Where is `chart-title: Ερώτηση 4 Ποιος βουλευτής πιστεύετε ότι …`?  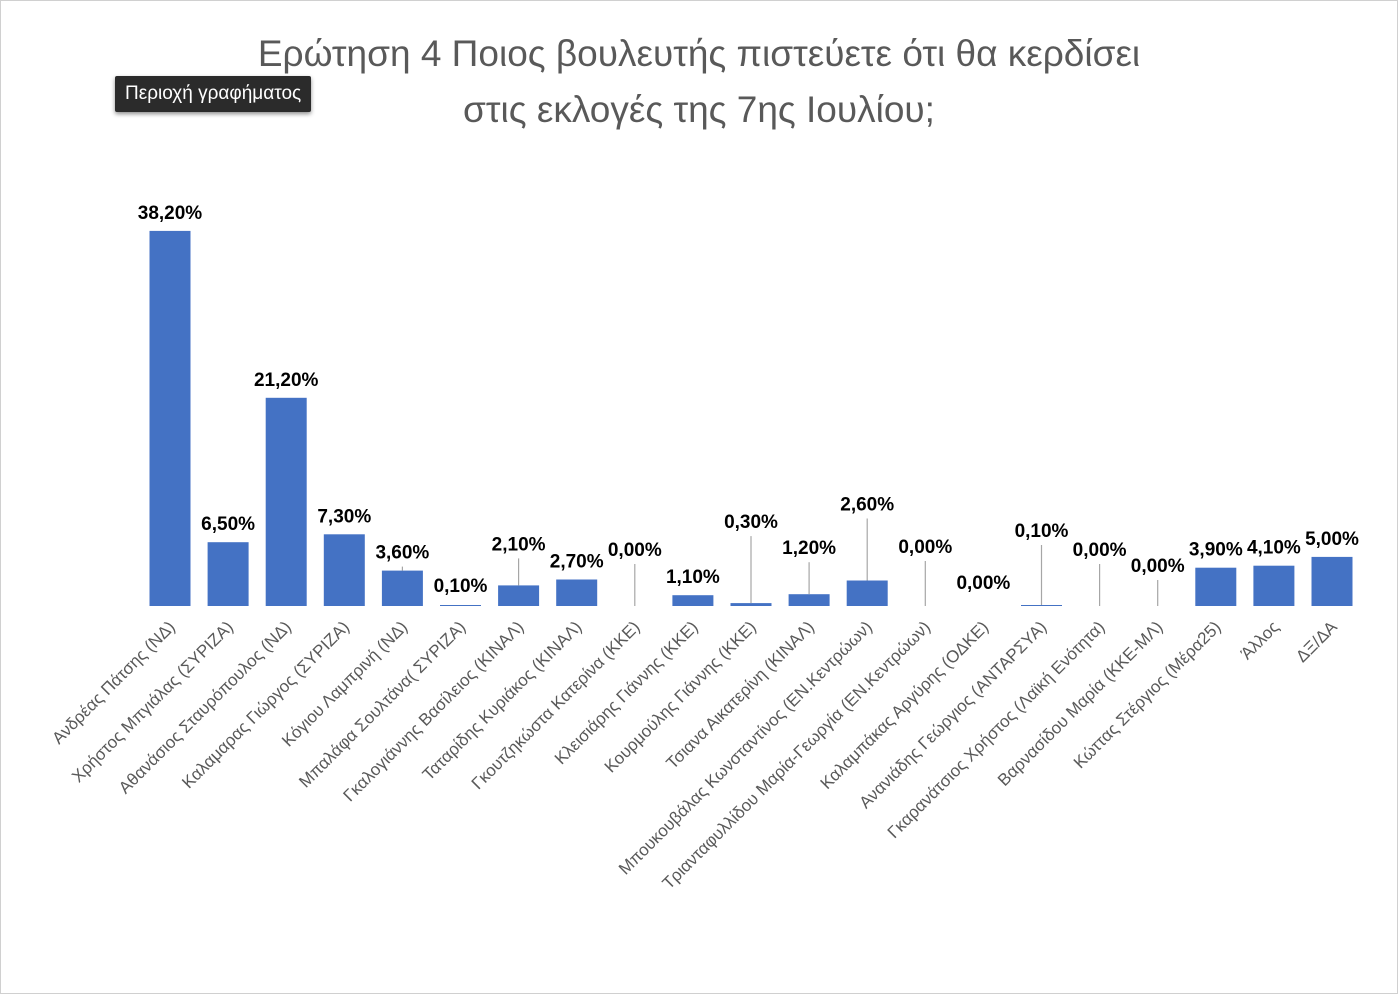
chart-title: Ερώτηση 4 Ποιος βουλευτής πιστεύετε ότι … is located at coordinates (699, 82).